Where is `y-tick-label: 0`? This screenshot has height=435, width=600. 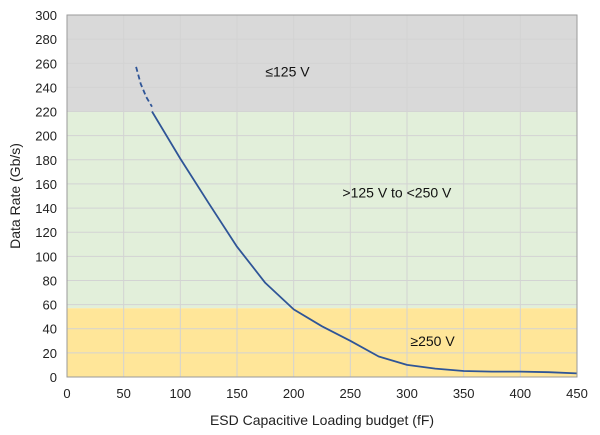 y-tick-label: 0 is located at coordinates (53, 377).